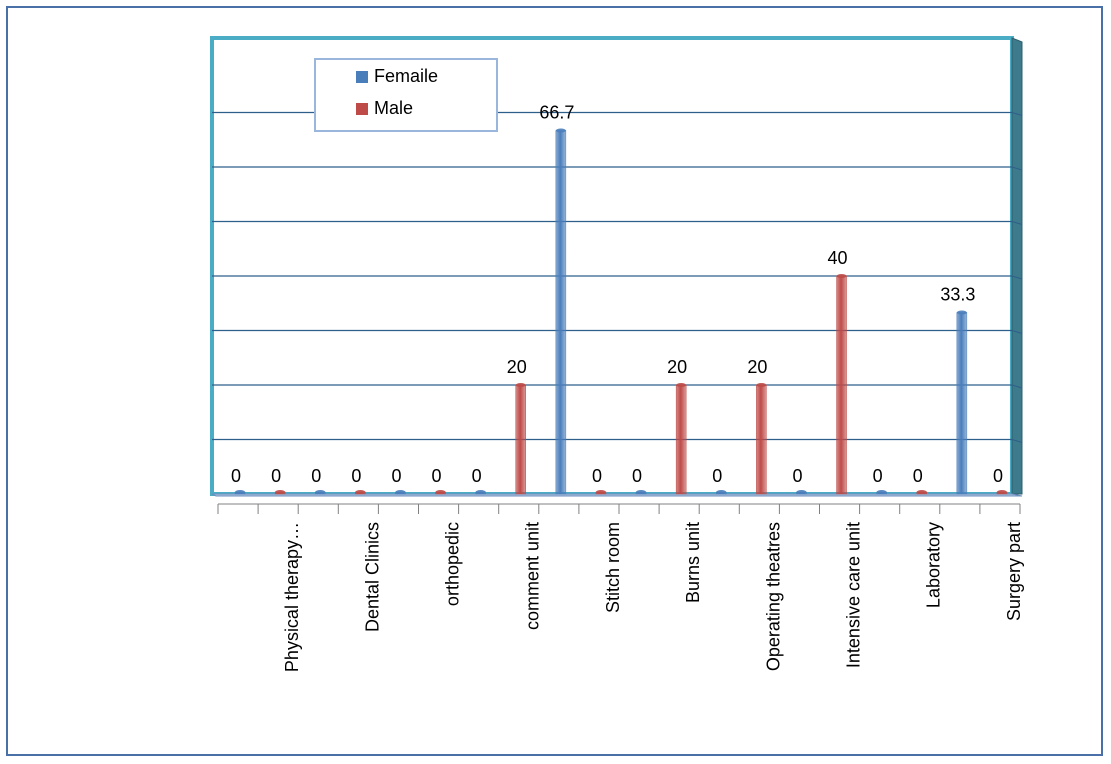 This screenshot has width=1111, height=764. I want to click on legend-swatch-femaile, so click(362, 76).